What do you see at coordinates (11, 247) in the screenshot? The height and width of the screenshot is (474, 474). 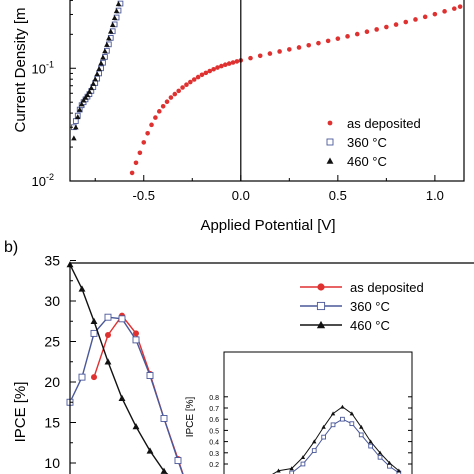 I see `panel-b-label: b)` at bounding box center [11, 247].